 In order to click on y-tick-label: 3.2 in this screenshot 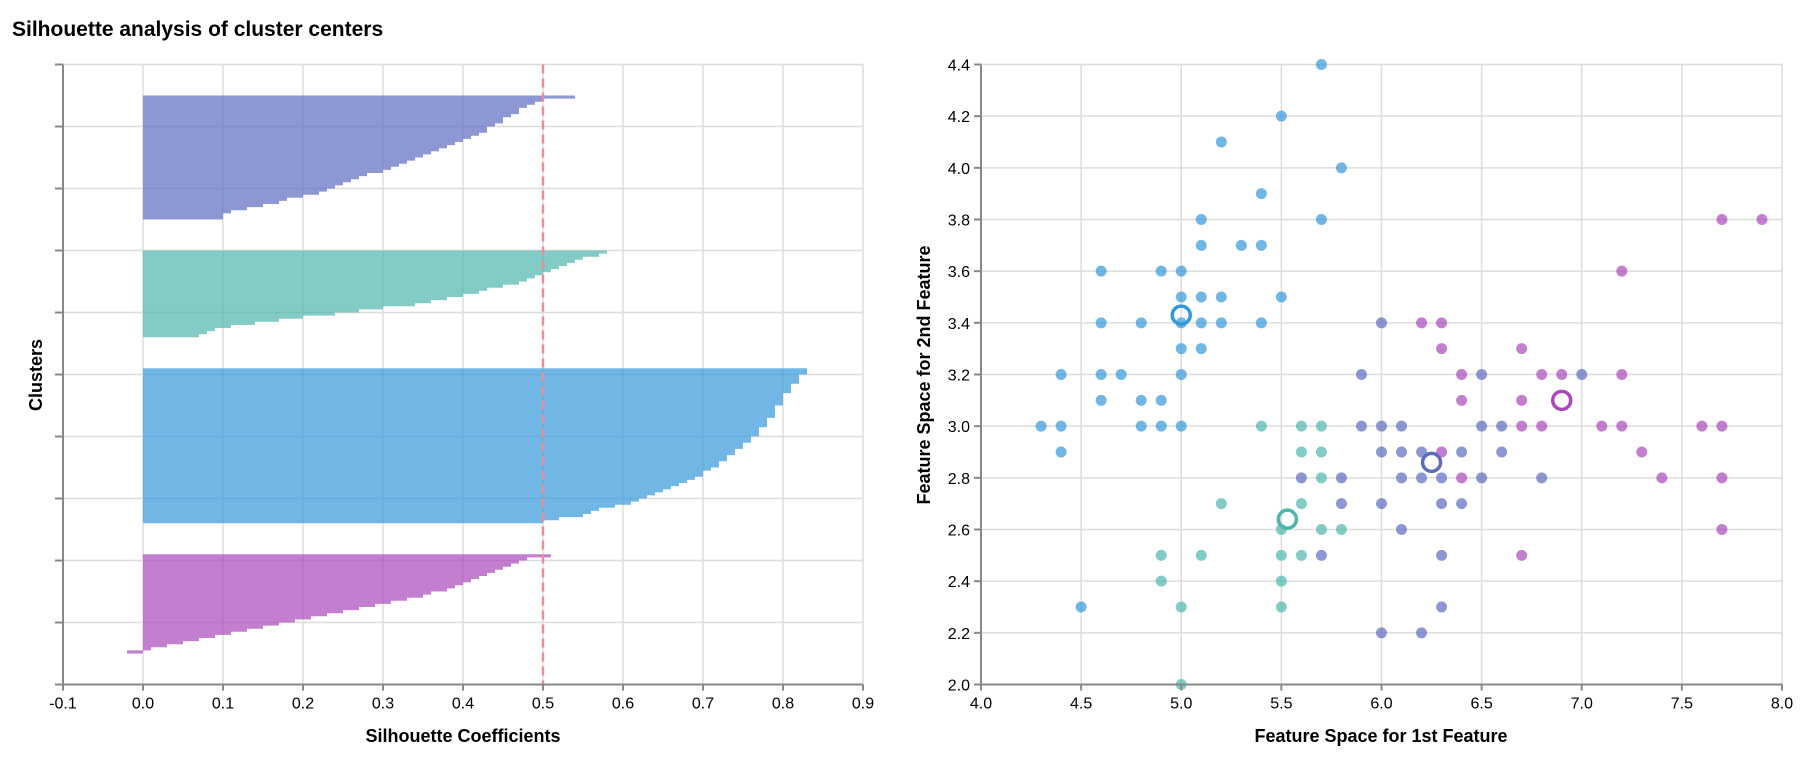, I will do `click(959, 376)`.